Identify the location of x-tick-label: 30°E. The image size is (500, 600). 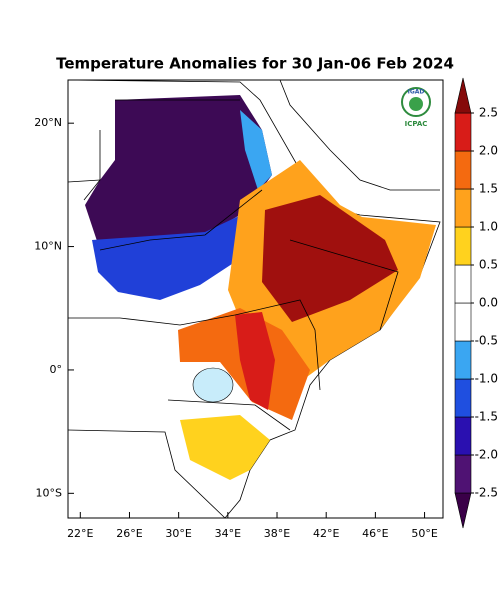
(178, 533).